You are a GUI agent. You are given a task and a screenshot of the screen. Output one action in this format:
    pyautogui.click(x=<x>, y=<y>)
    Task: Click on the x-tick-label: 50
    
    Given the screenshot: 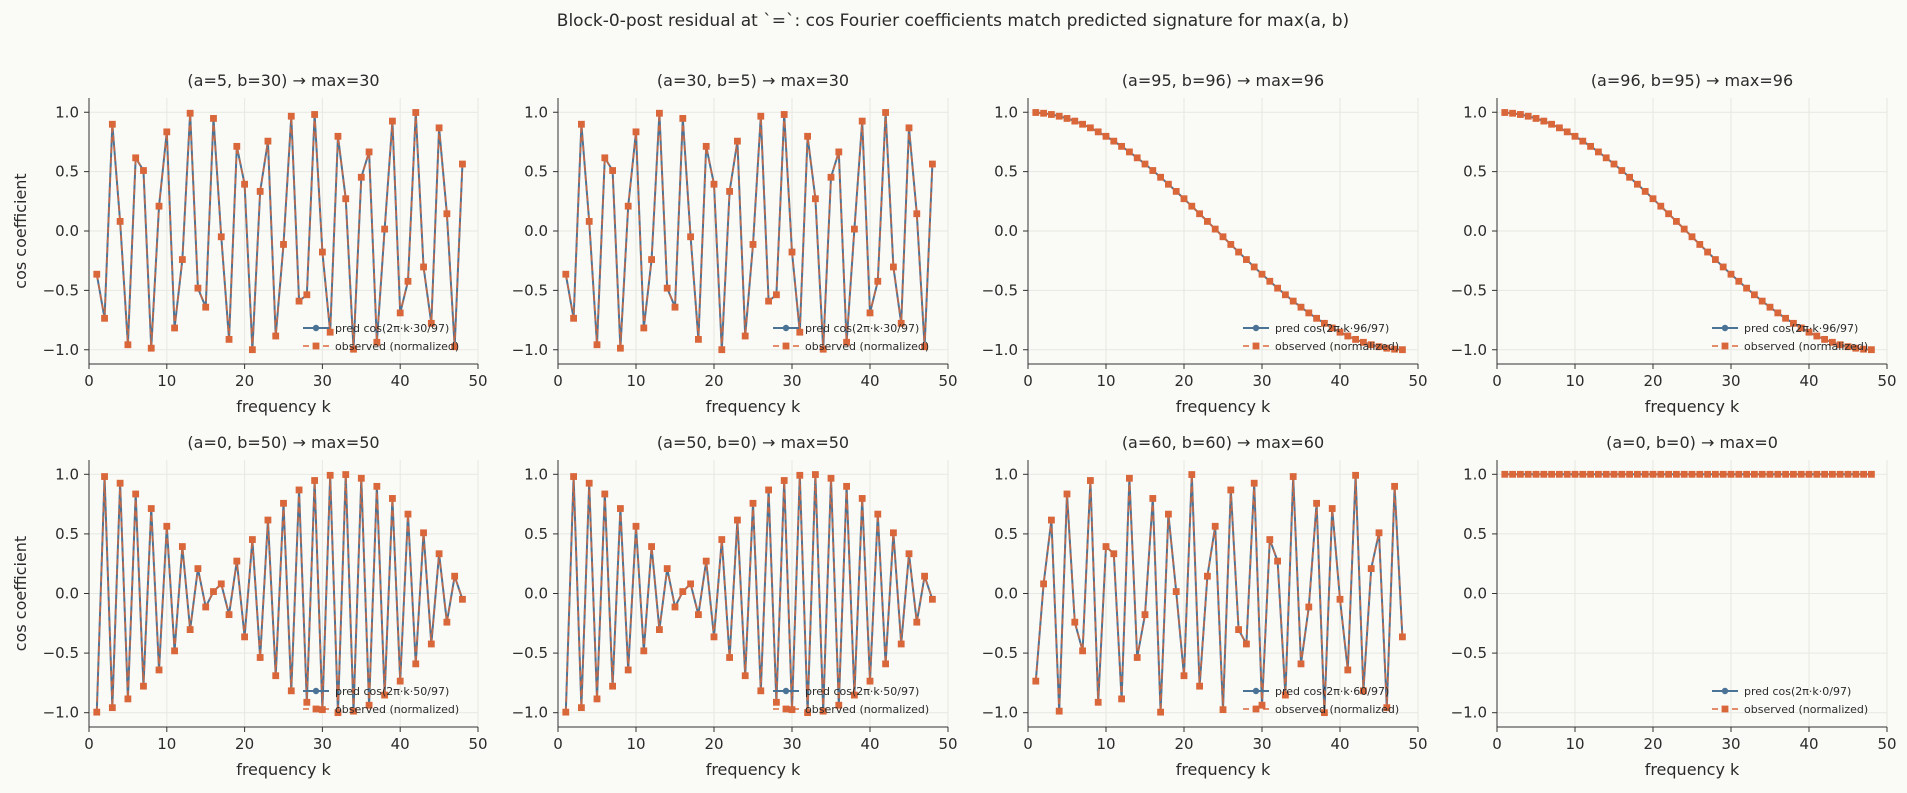 What is the action you would take?
    pyautogui.click(x=947, y=381)
    